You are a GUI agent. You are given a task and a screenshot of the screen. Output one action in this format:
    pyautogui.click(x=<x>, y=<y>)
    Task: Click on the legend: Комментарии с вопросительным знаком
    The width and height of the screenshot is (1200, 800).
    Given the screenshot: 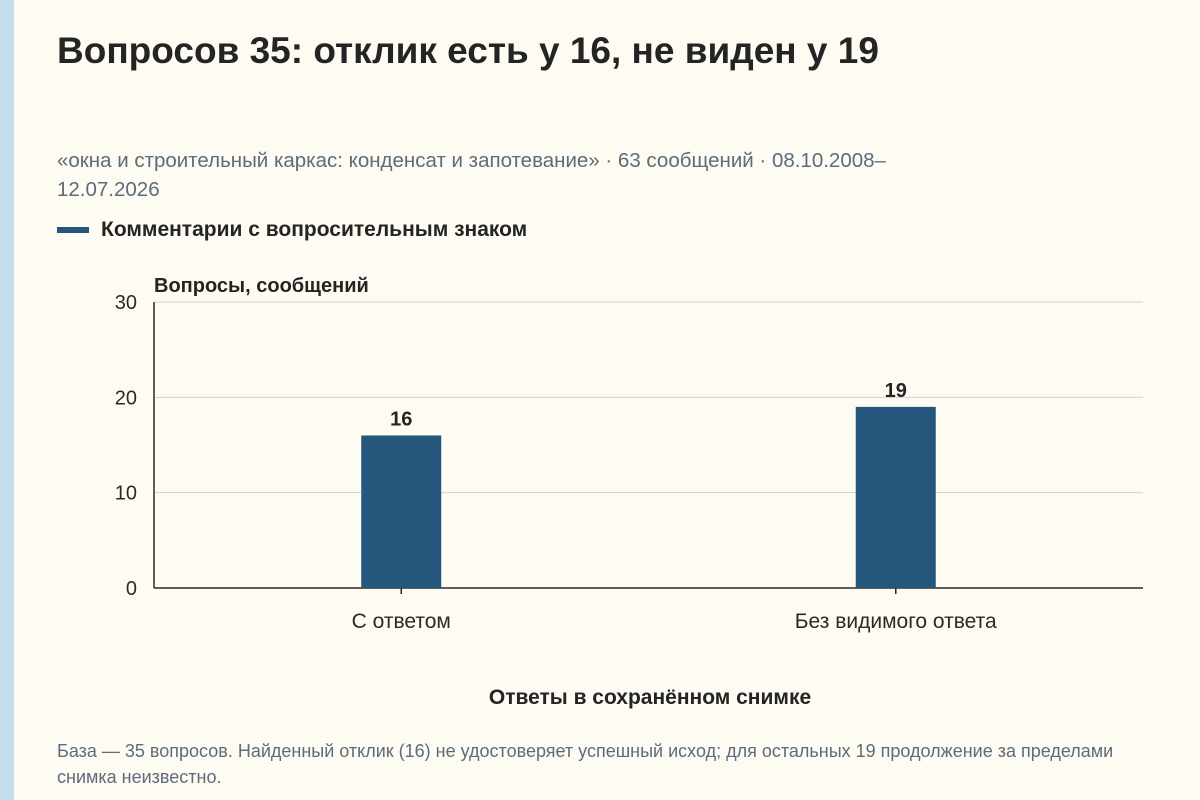 What is the action you would take?
    pyautogui.click(x=292, y=230)
    